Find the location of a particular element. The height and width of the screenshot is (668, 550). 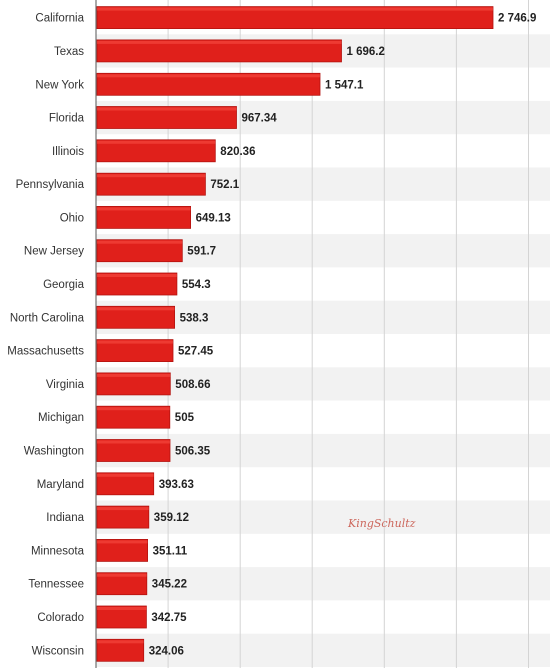

watermark-text: KingSchultz is located at coordinates (381, 523).